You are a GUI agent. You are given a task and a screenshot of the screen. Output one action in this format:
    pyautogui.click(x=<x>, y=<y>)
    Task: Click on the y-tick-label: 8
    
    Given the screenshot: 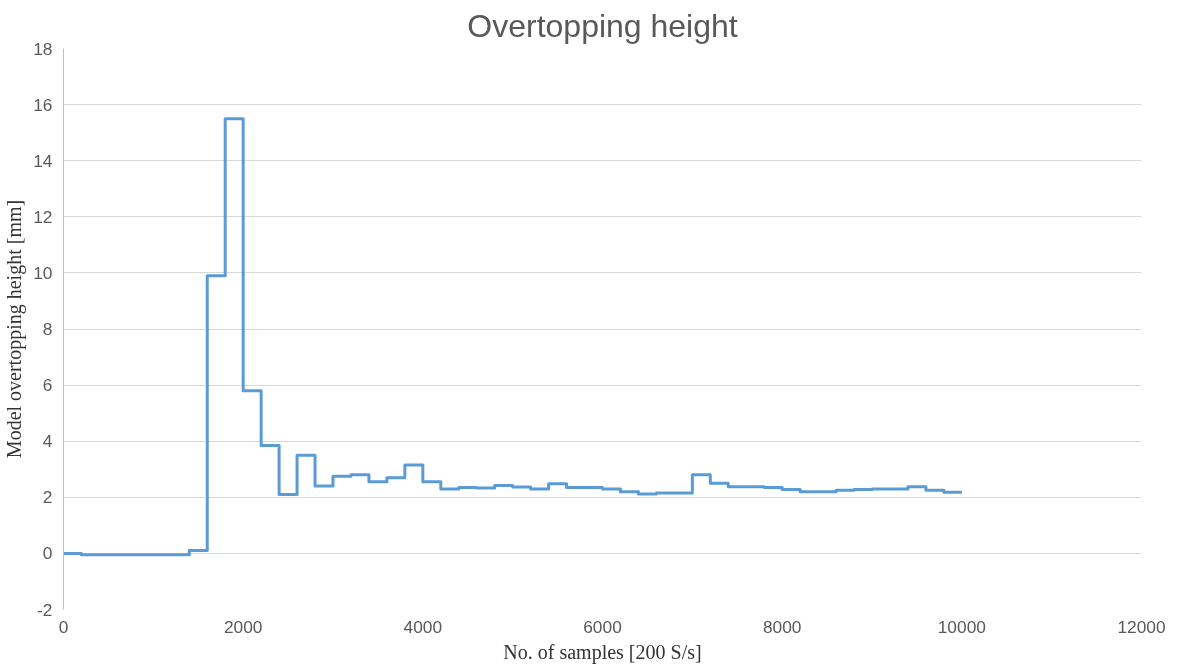 What is the action you would take?
    pyautogui.click(x=47, y=329)
    